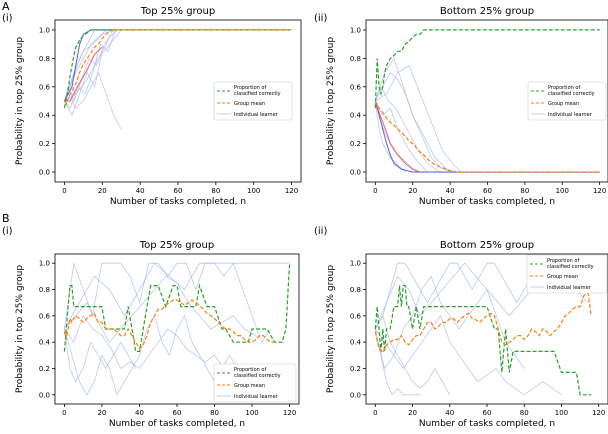 The height and width of the screenshot is (434, 608). Describe the element at coordinates (6, 6) in the screenshot. I see `section-label-a: A` at that location.